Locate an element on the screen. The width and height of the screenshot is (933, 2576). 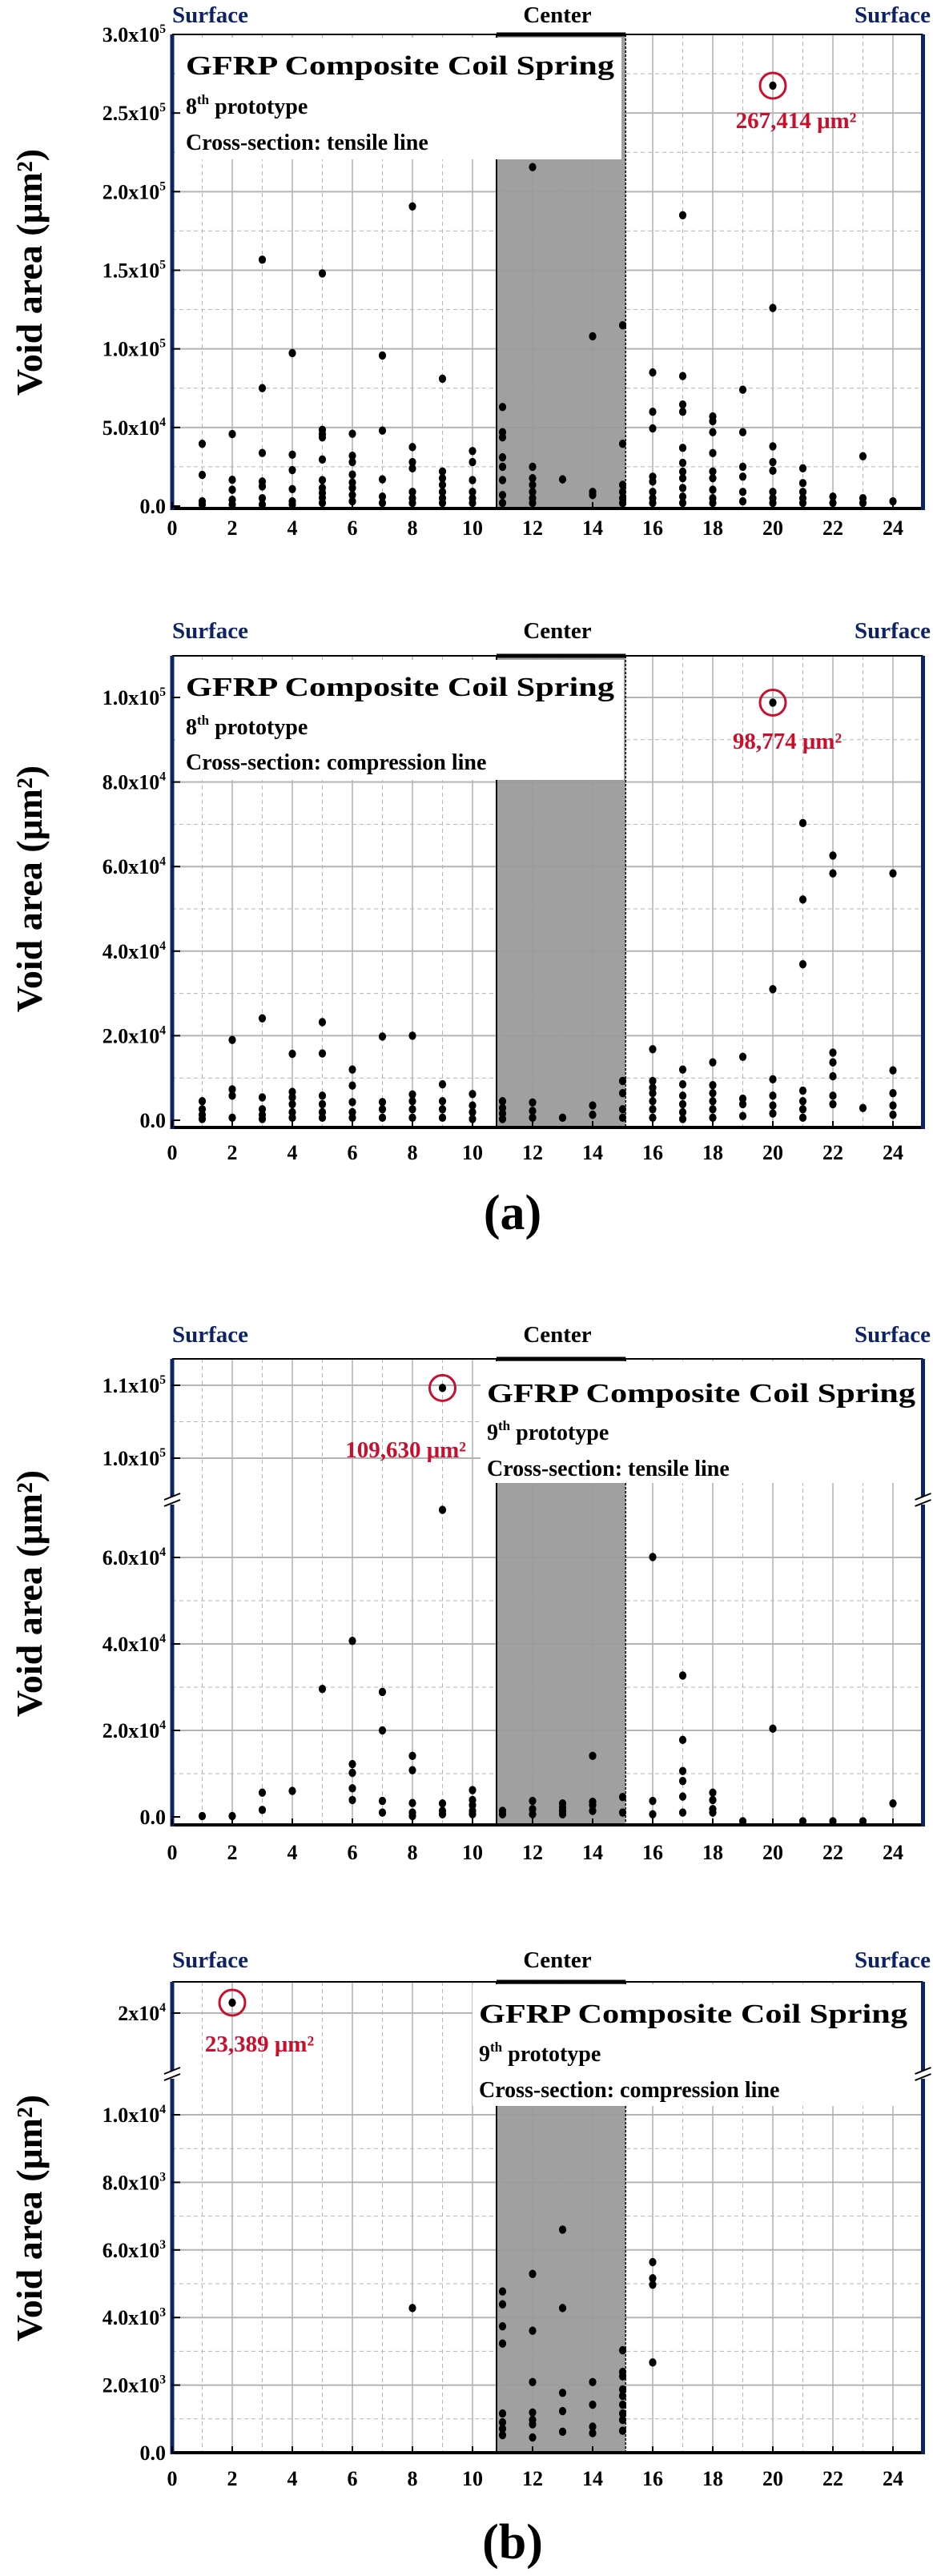
legend-prototype: 9th prototype is located at coordinates (548, 1431).